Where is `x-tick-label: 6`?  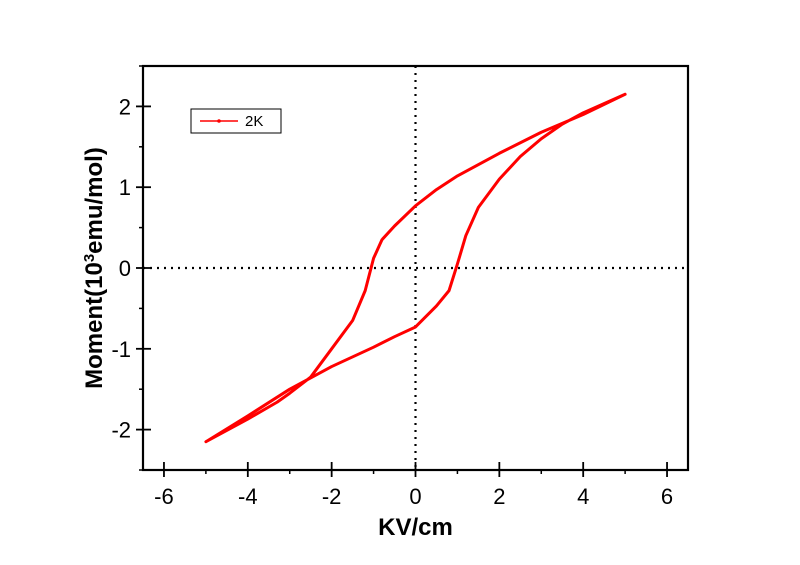
x-tick-label: 6 is located at coordinates (667, 496).